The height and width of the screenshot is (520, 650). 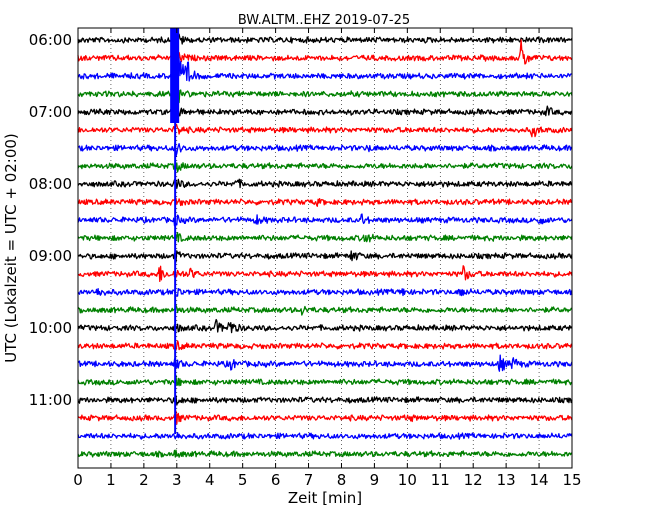 I want to click on x-tick-label: 8, so click(x=342, y=480).